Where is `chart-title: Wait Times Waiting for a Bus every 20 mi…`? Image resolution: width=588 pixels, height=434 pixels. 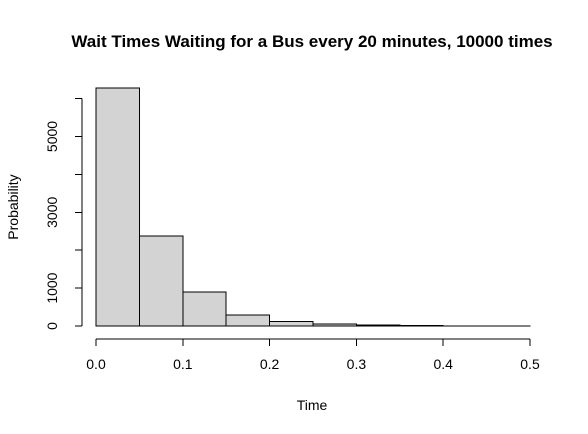
chart-title: Wait Times Waiting for a Bus every 20 mi… is located at coordinates (311, 41).